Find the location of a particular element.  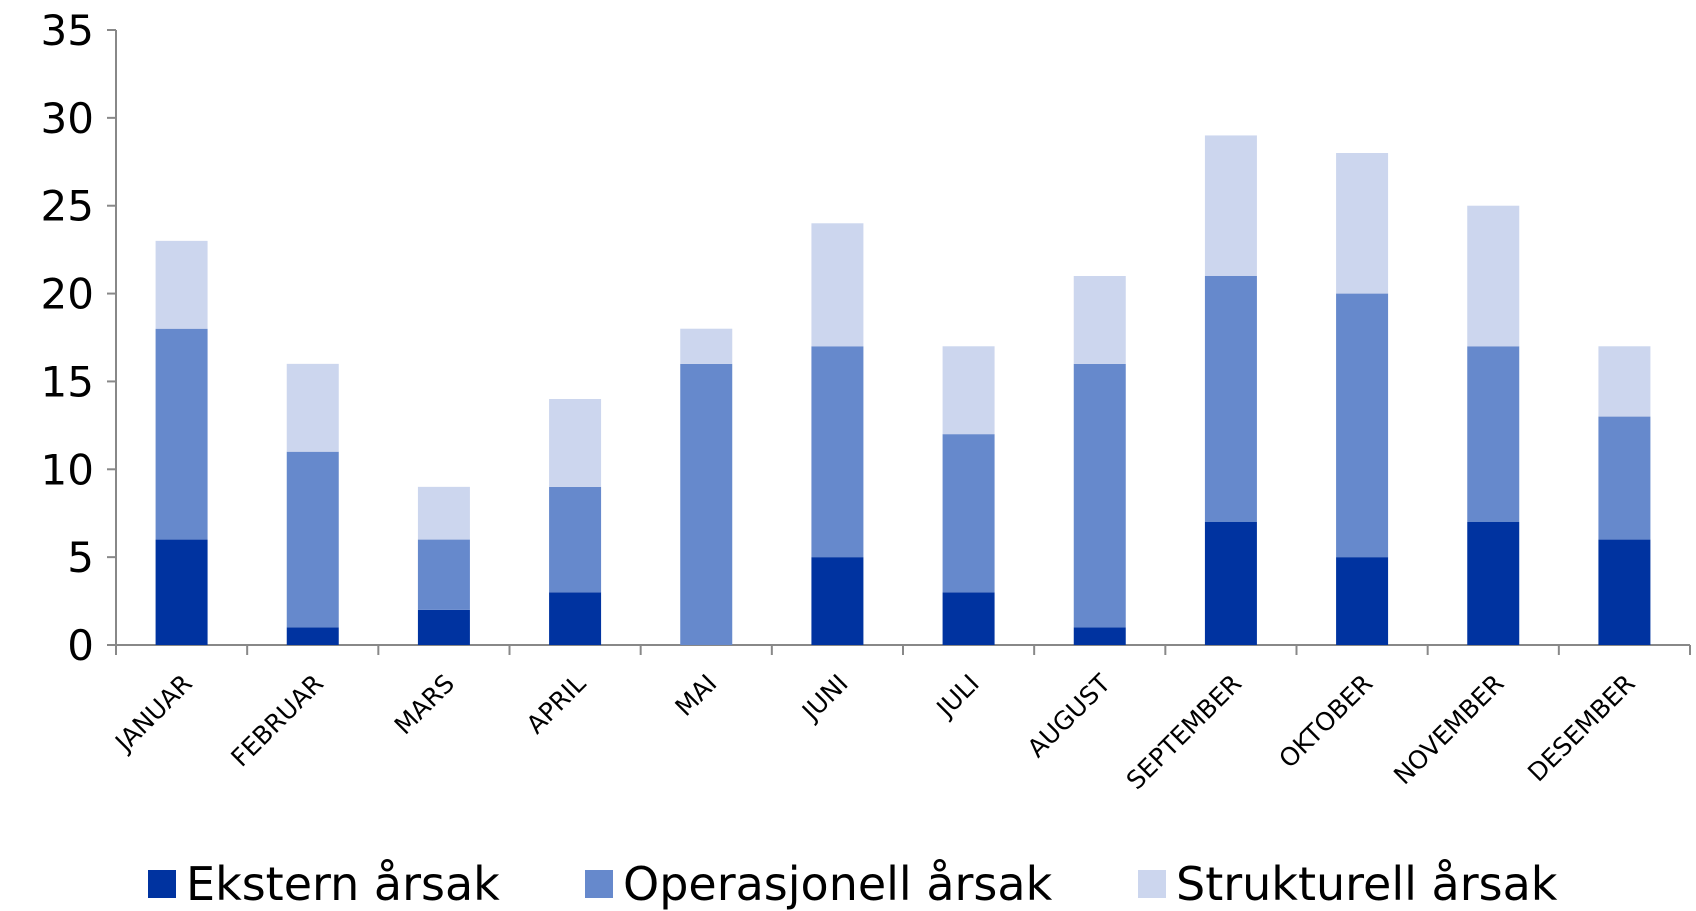

y-tick-label: 10 is located at coordinates (67, 469).